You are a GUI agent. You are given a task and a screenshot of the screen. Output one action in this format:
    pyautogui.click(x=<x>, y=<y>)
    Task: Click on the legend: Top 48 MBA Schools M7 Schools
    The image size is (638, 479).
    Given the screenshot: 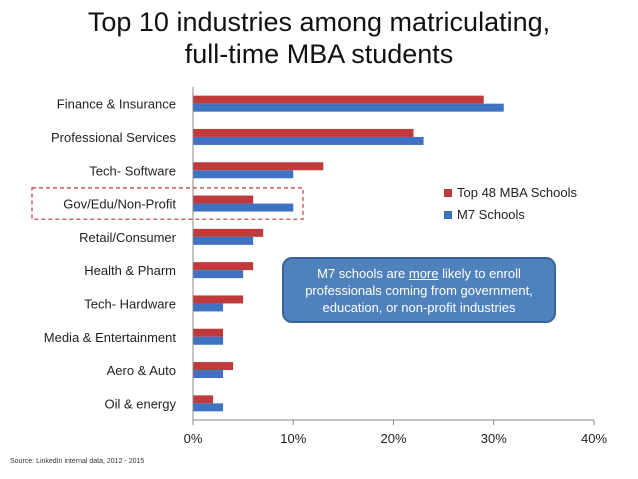 What is the action you would take?
    pyautogui.click(x=510, y=203)
    